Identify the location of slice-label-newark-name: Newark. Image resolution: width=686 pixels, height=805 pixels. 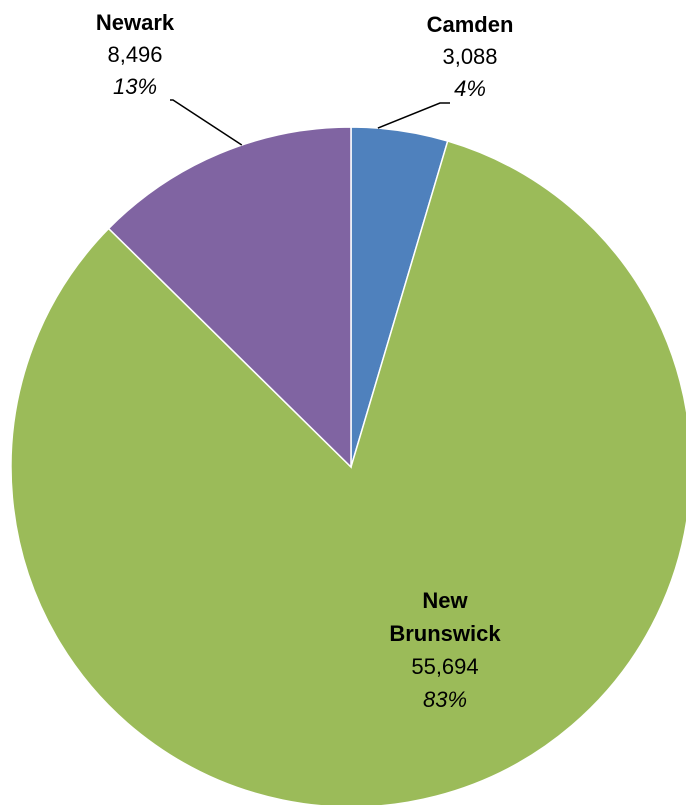
(135, 22).